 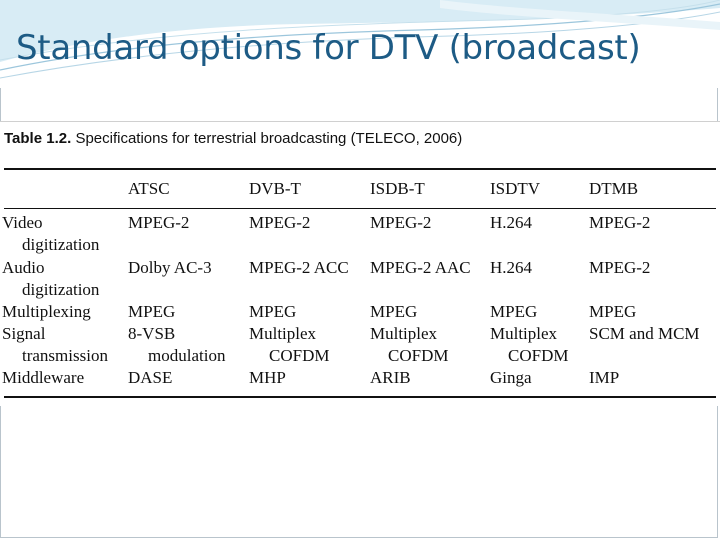 What do you see at coordinates (360, 397) in the screenshot?
I see `table-bottom-rule` at bounding box center [360, 397].